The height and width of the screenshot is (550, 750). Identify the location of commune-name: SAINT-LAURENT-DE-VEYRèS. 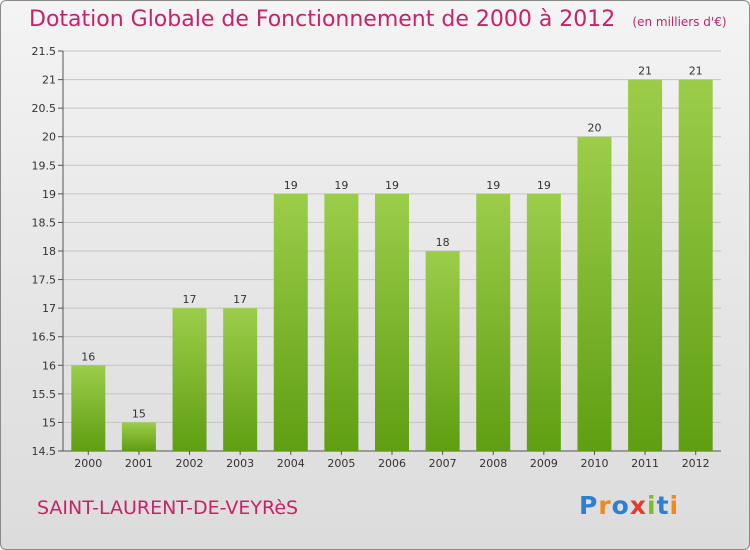
(168, 508).